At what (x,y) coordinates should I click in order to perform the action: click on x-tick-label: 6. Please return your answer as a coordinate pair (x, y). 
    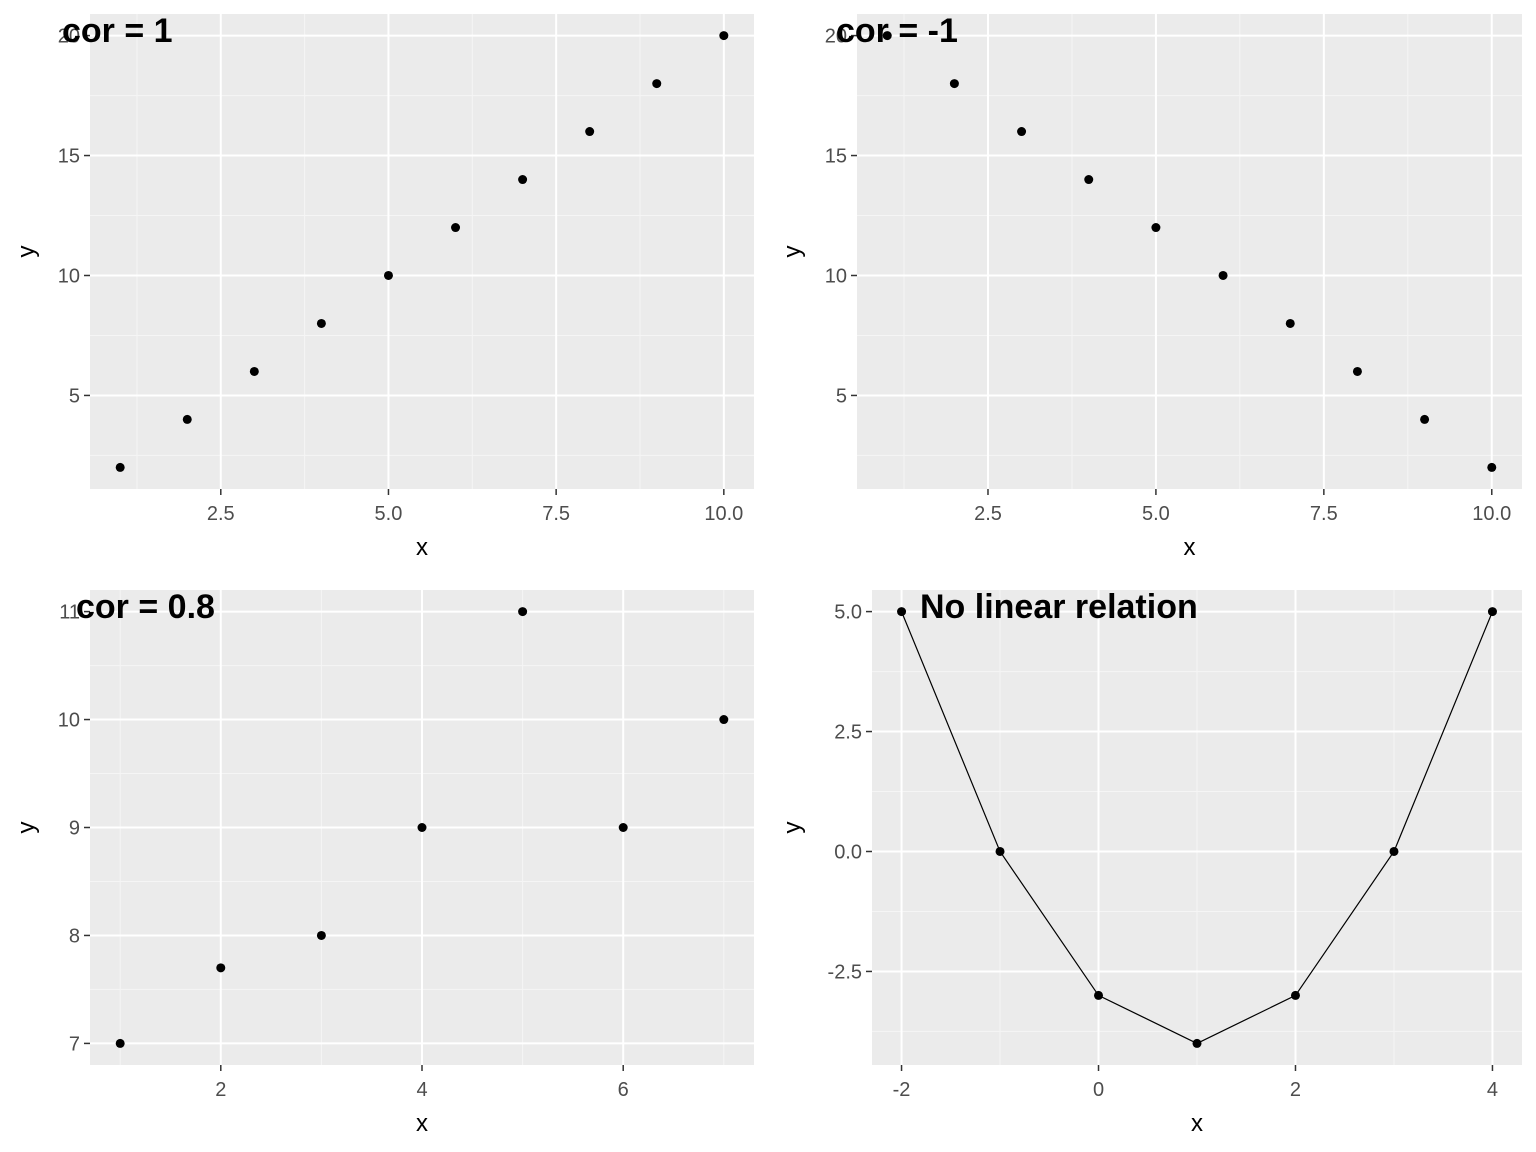
    Looking at the image, I should click on (623, 1090).